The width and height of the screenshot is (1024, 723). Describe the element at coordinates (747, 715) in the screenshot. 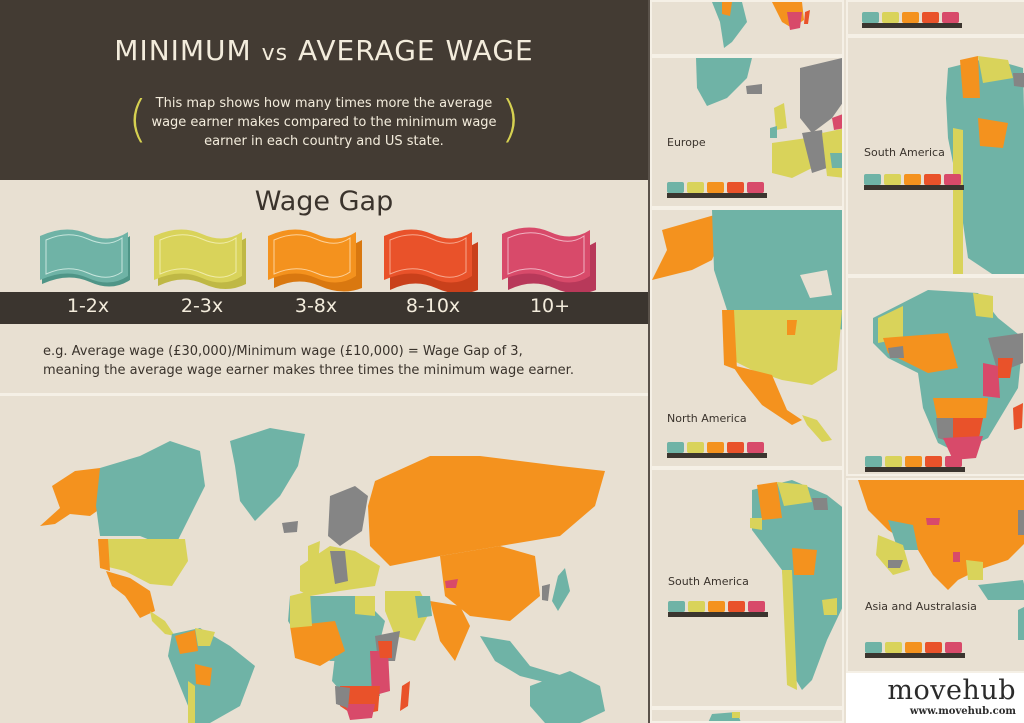

I see `panel-bottom-fragment` at that location.